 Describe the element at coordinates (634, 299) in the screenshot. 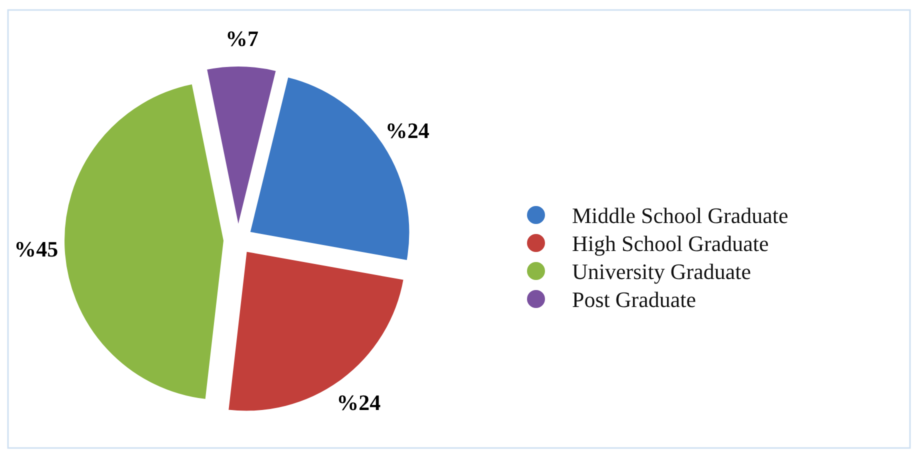

I see `legend-label: Post Graduate` at that location.